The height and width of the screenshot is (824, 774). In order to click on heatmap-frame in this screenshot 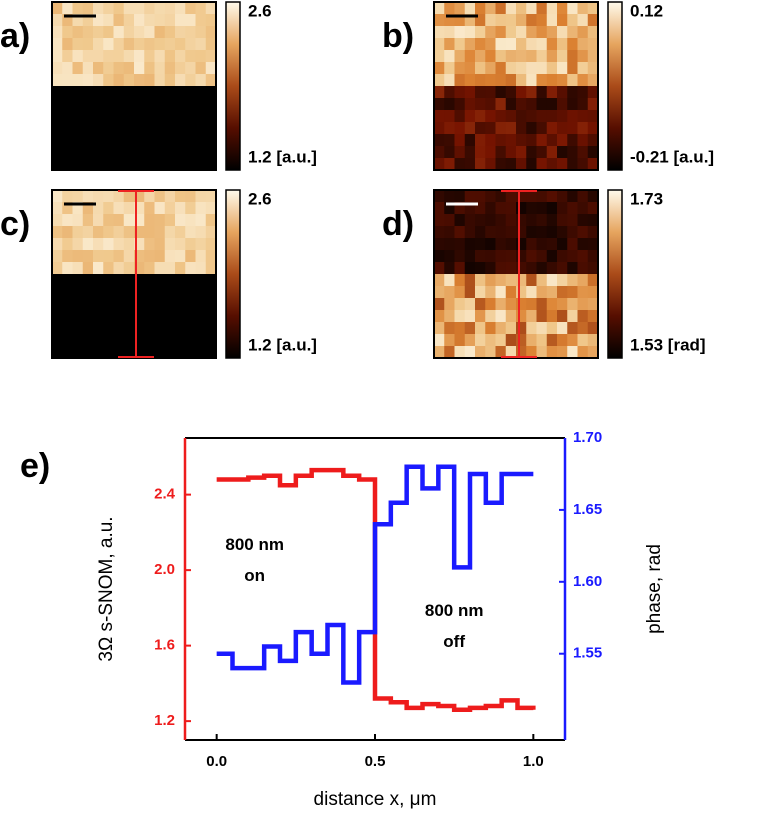, I will do `click(134, 86)`.